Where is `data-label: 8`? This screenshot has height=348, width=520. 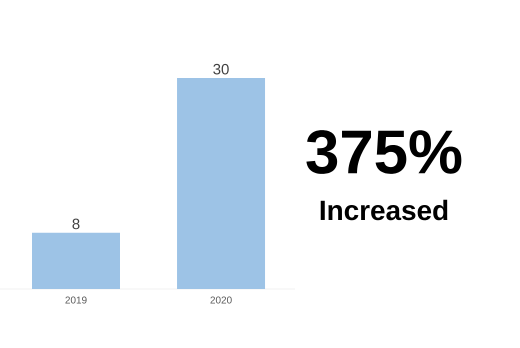
data-label: 8 is located at coordinates (76, 224).